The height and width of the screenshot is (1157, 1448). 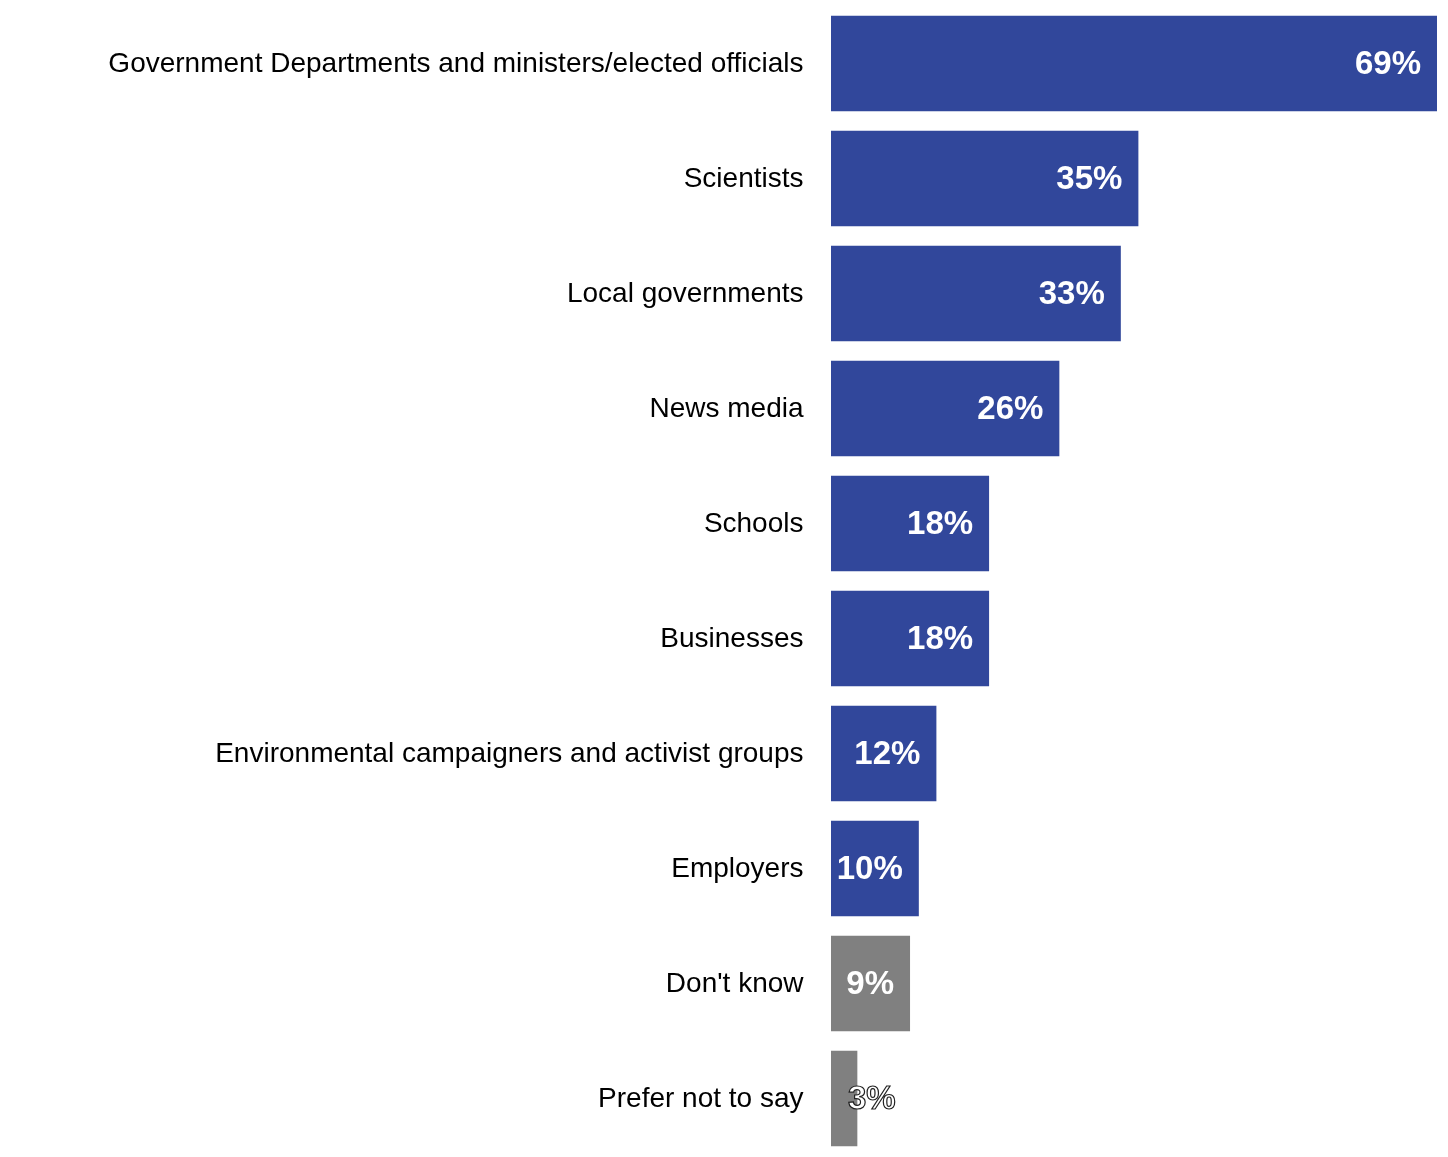 What do you see at coordinates (743, 177) in the screenshot?
I see `y-tick-label: Scientists` at bounding box center [743, 177].